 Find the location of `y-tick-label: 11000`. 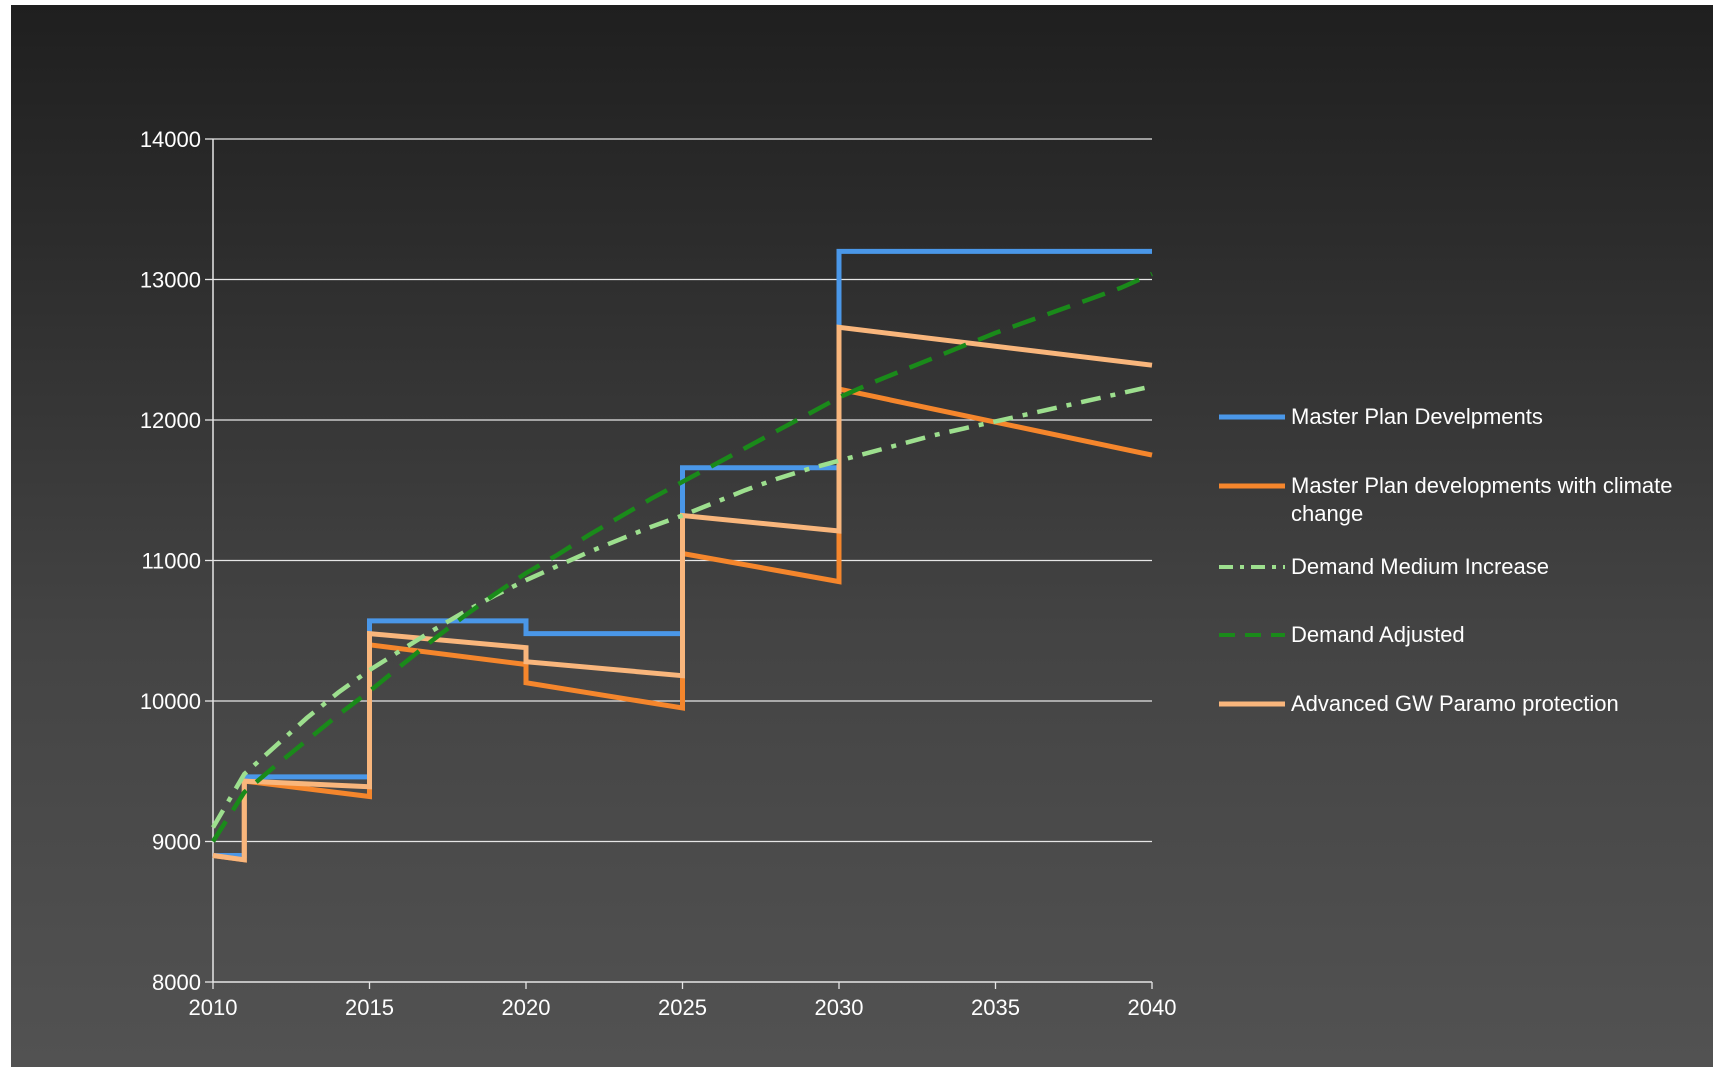

y-tick-label: 11000 is located at coordinates (171, 561).